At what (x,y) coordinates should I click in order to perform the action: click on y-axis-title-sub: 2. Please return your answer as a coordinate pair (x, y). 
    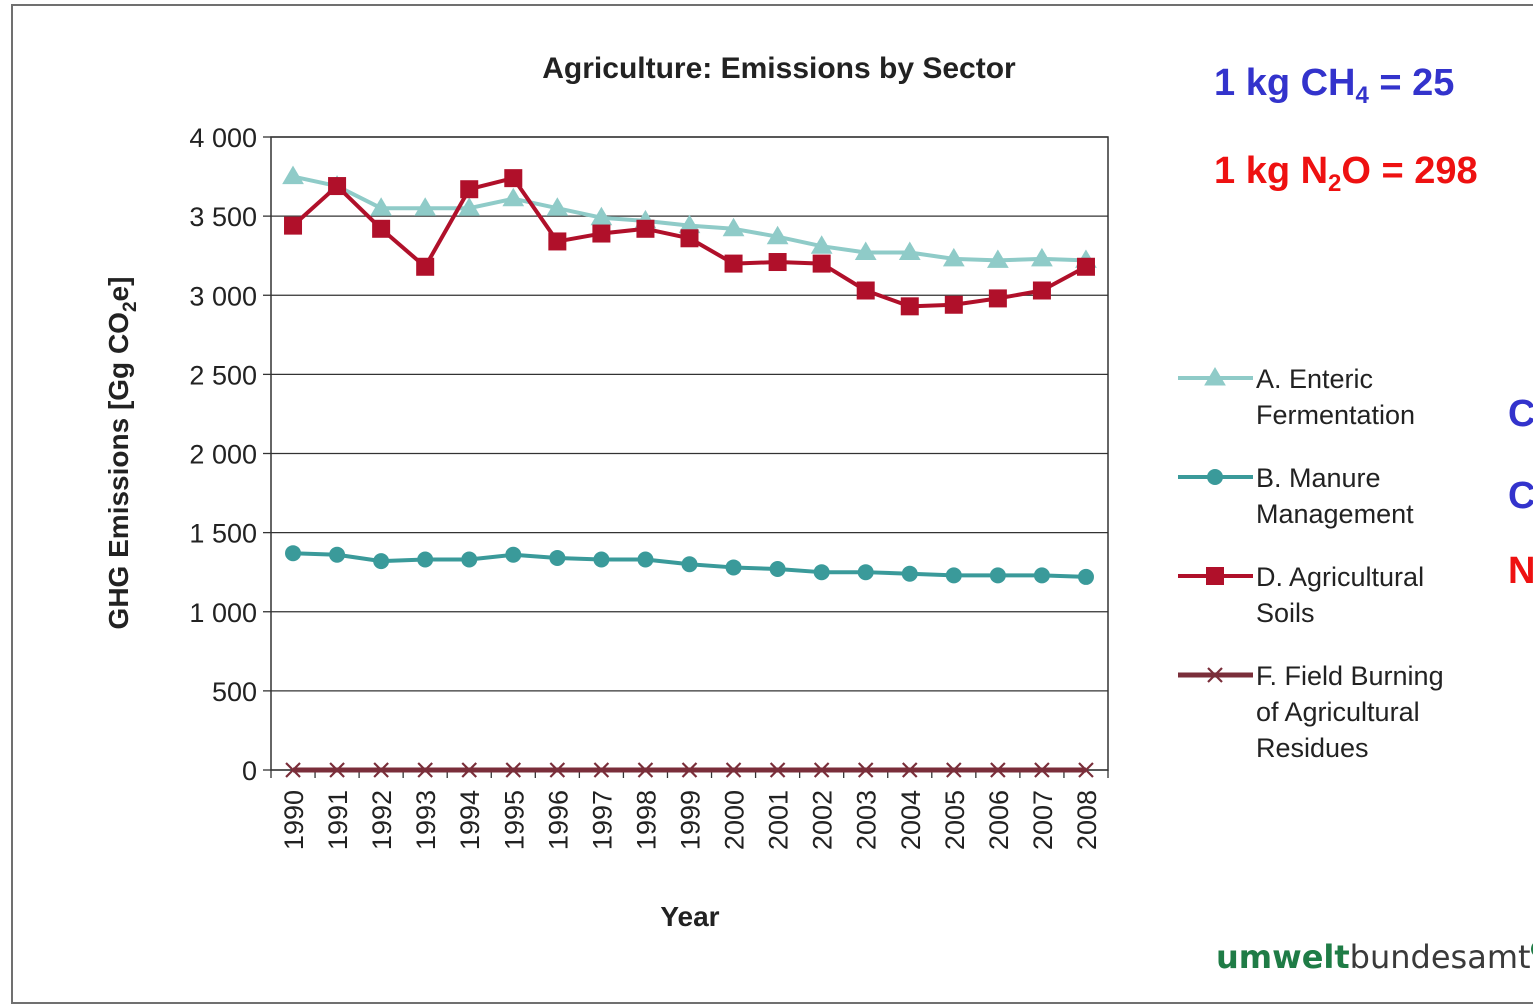
    Looking at the image, I should click on (130, 306).